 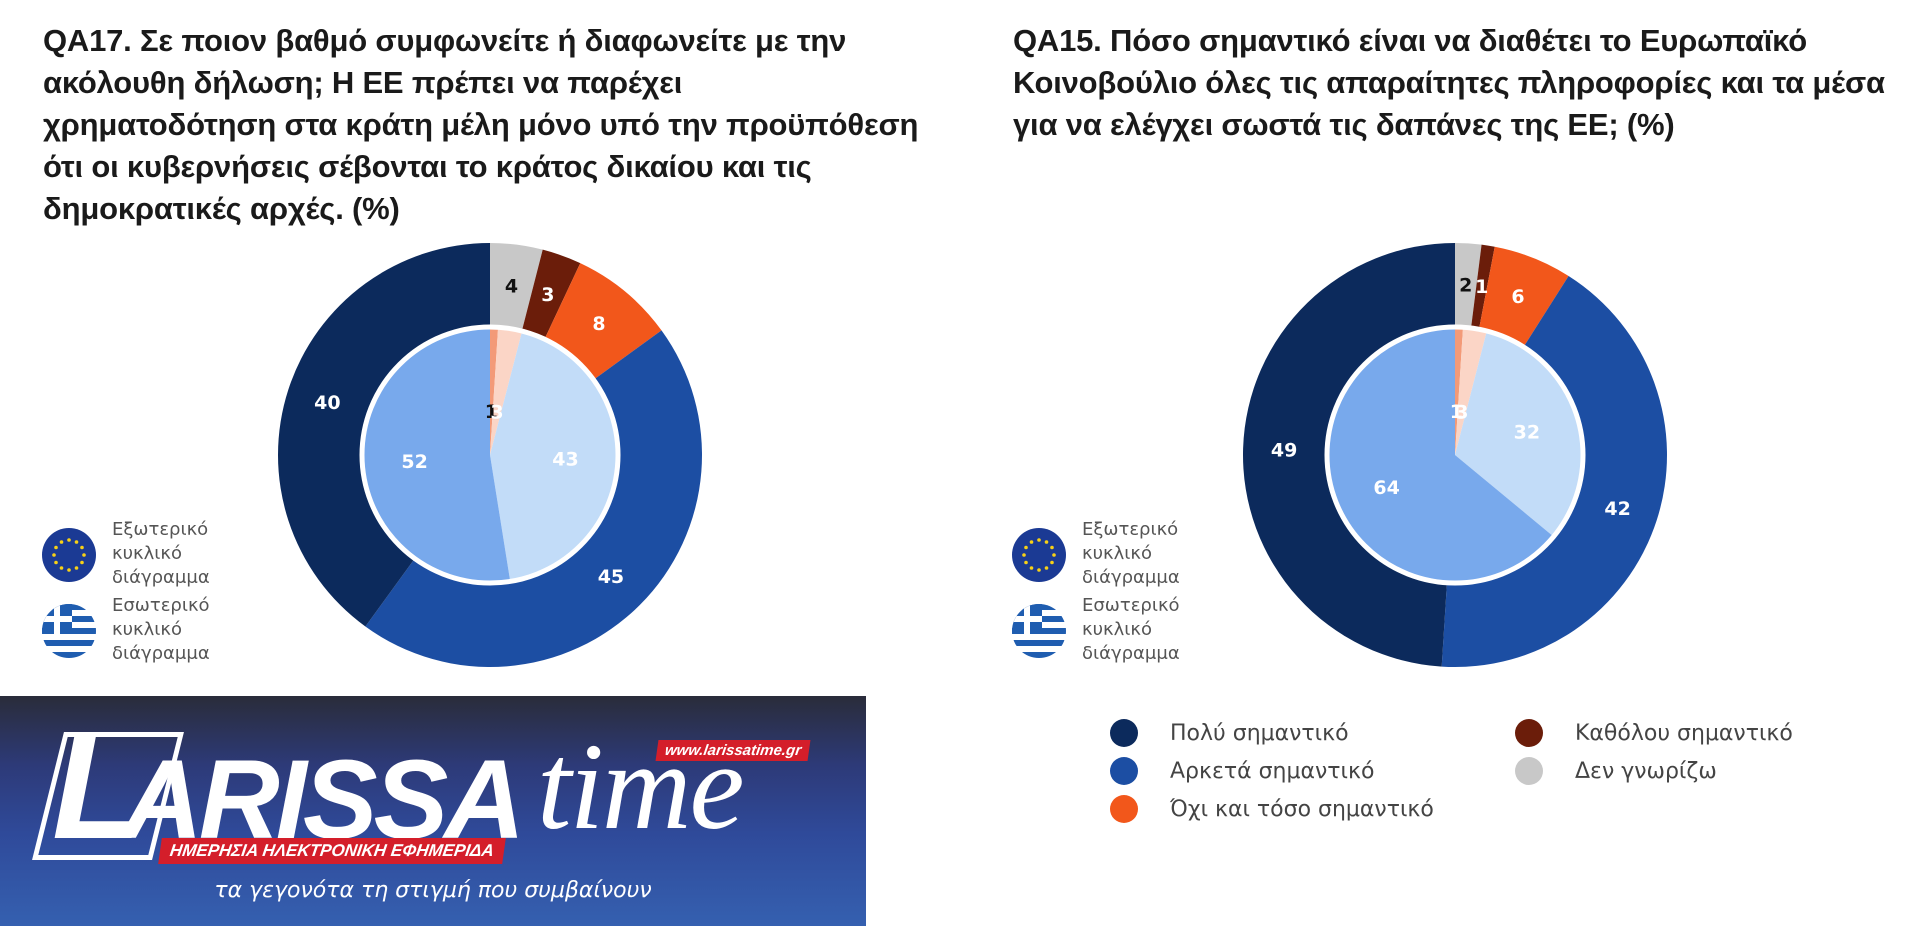 What do you see at coordinates (598, 324) in the screenshot?
I see `segment-value-label: 8` at bounding box center [598, 324].